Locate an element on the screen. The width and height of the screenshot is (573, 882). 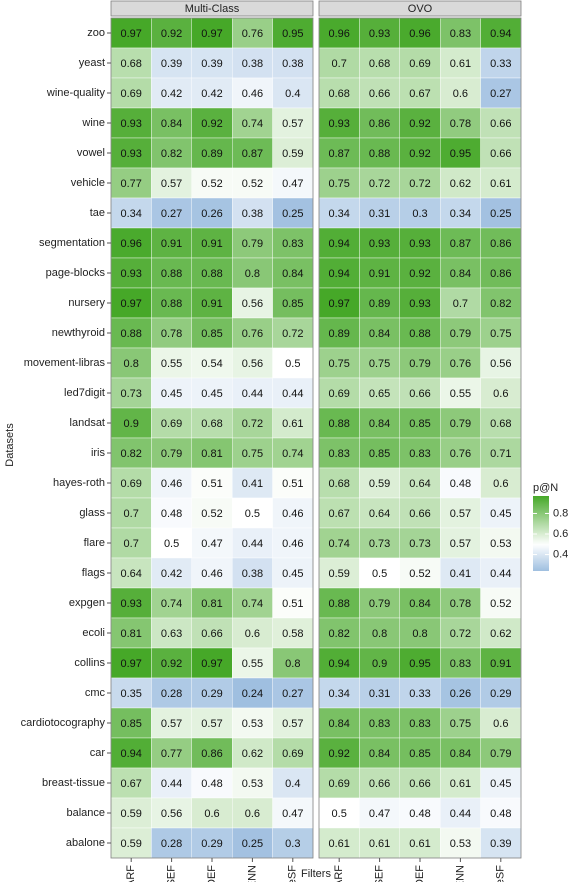
y-tick-label: iris is located at coordinates (98, 453).